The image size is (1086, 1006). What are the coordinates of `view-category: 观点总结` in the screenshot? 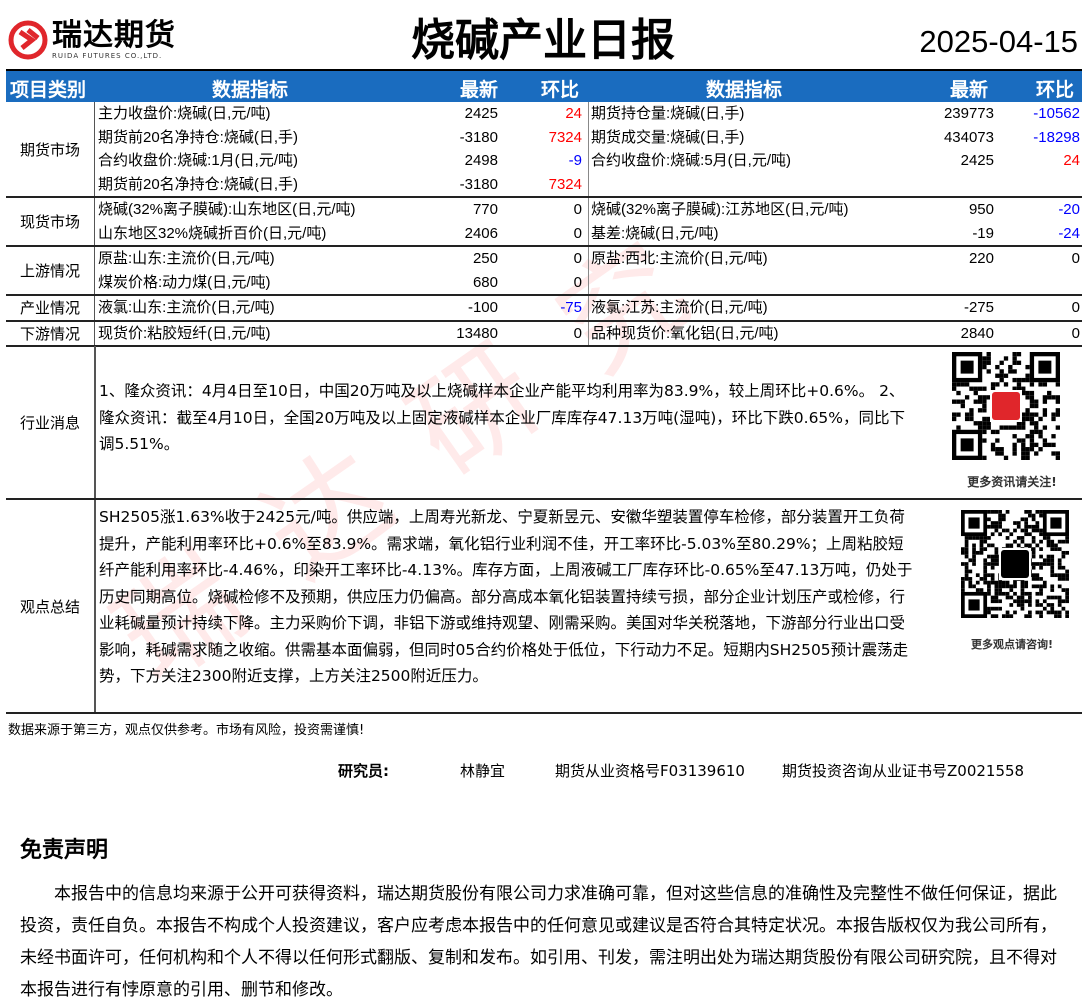 It's located at (50, 606).